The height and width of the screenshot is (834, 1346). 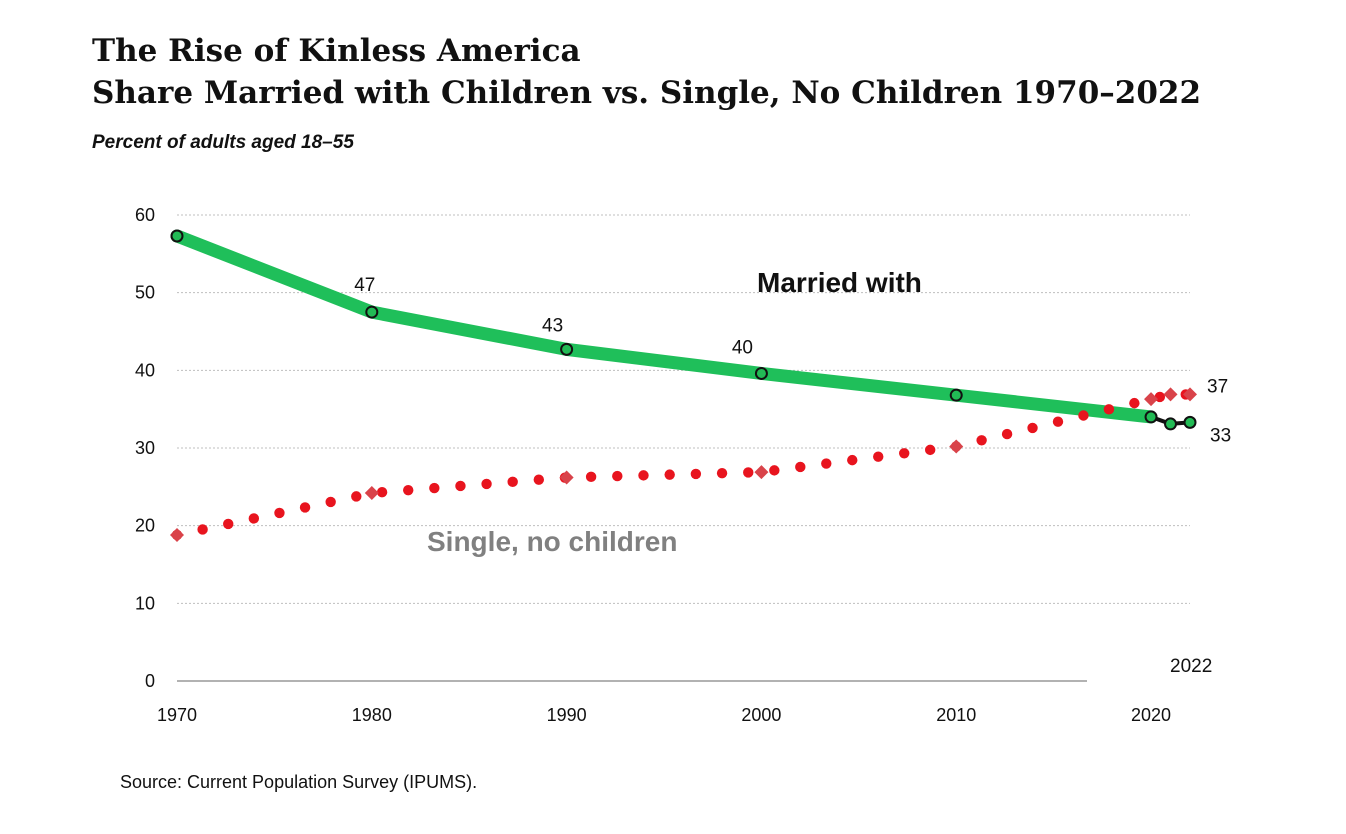 I want to click on y-tick-label: 60, so click(x=145, y=215).